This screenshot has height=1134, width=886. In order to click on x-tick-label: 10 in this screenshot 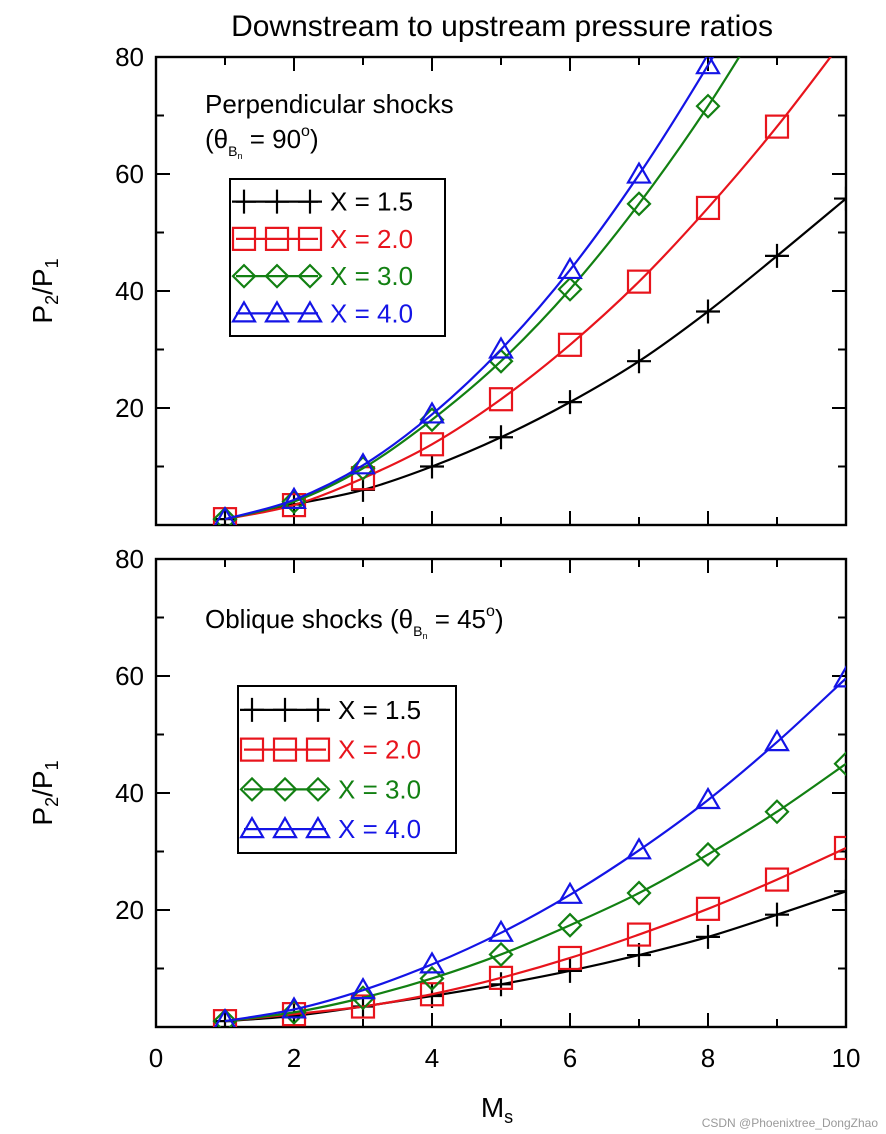, I will do `click(846, 1058)`.